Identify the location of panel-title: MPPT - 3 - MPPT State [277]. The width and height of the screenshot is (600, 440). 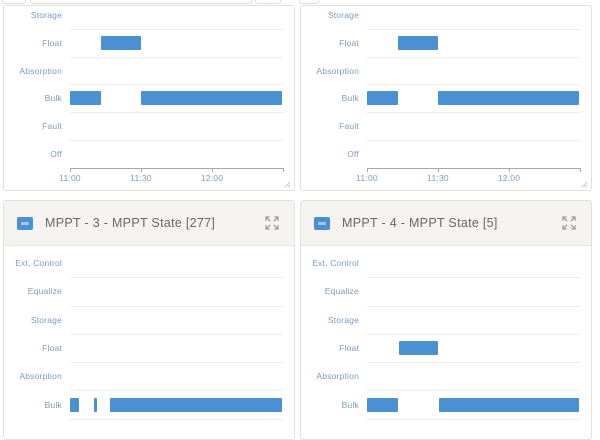
(130, 223).